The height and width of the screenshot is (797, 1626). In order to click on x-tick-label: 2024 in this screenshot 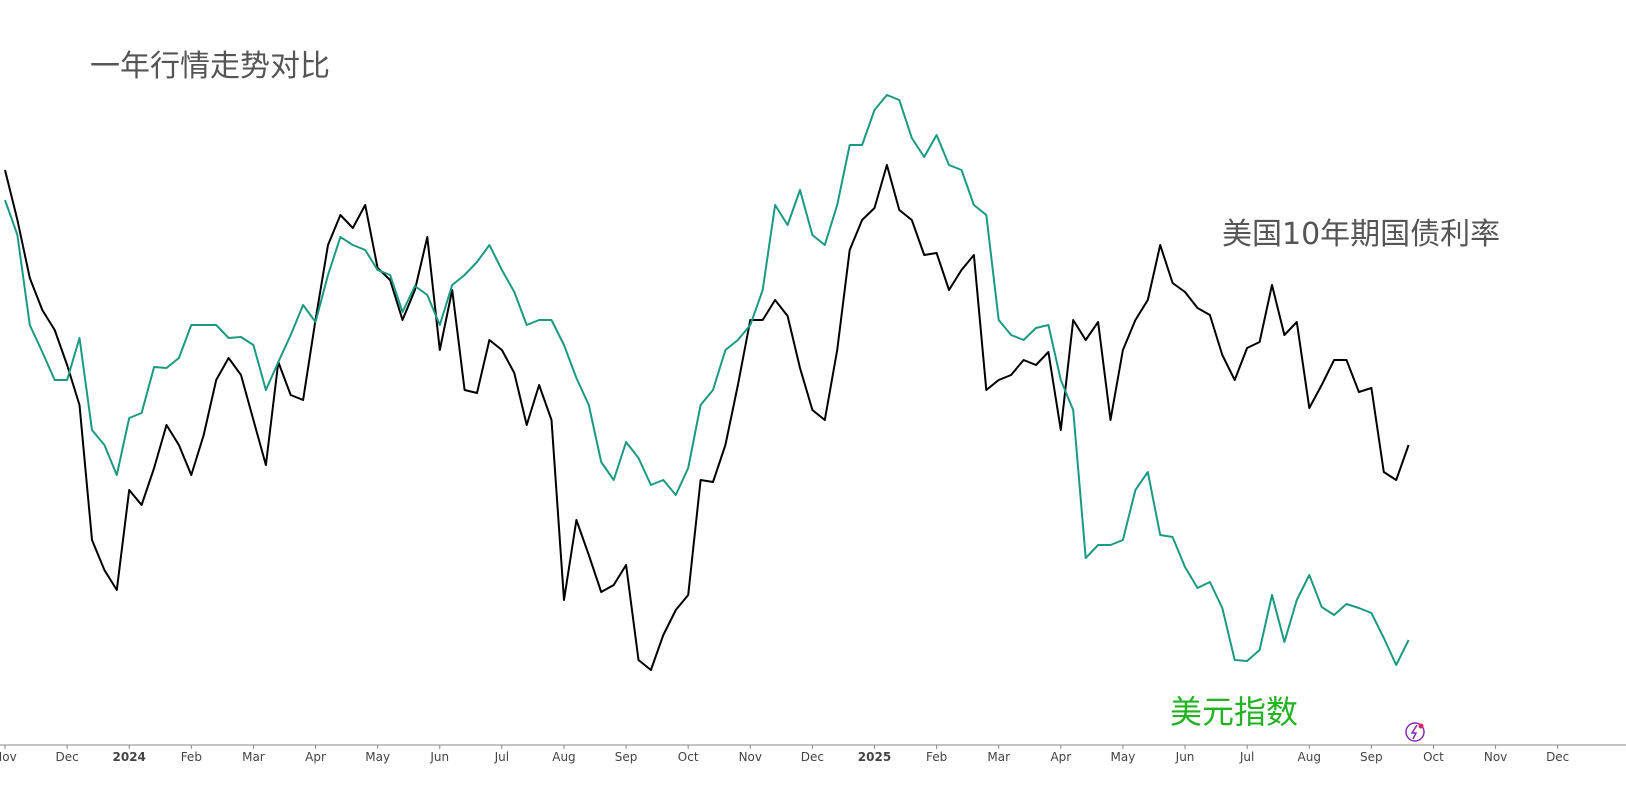, I will do `click(129, 757)`.